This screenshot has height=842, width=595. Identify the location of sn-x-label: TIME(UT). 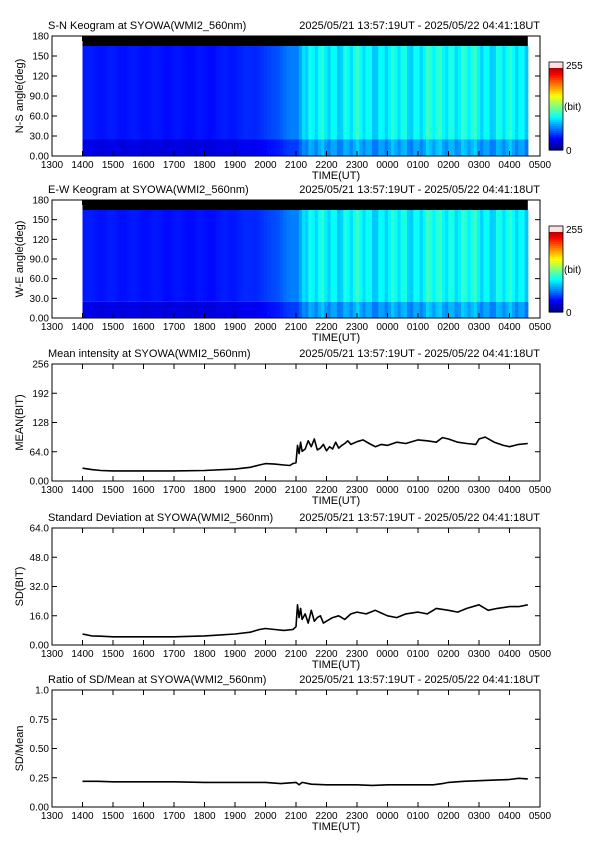
(336, 176).